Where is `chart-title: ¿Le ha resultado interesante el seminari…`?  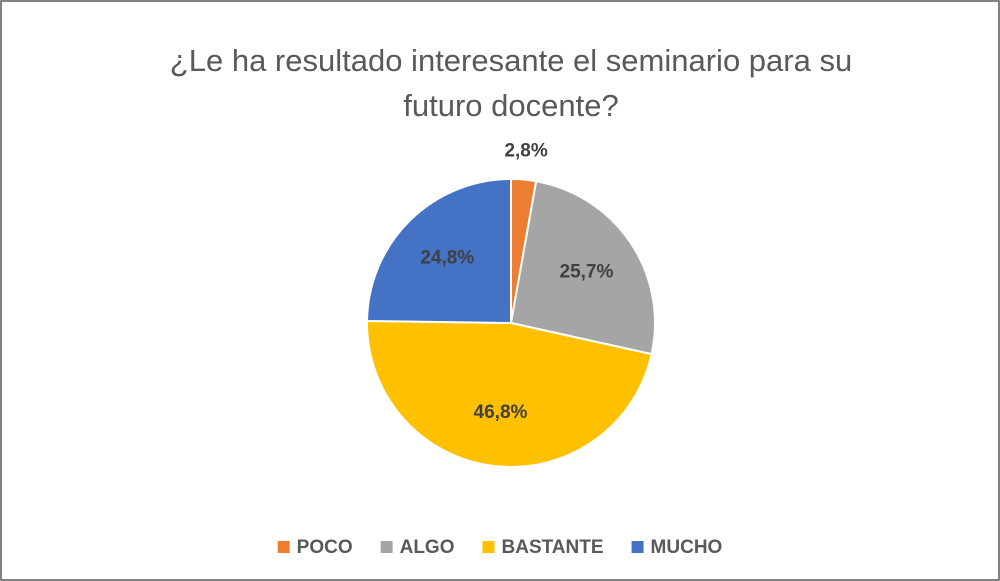 chart-title: ¿Le ha resultado interesante el seminari… is located at coordinates (511, 83).